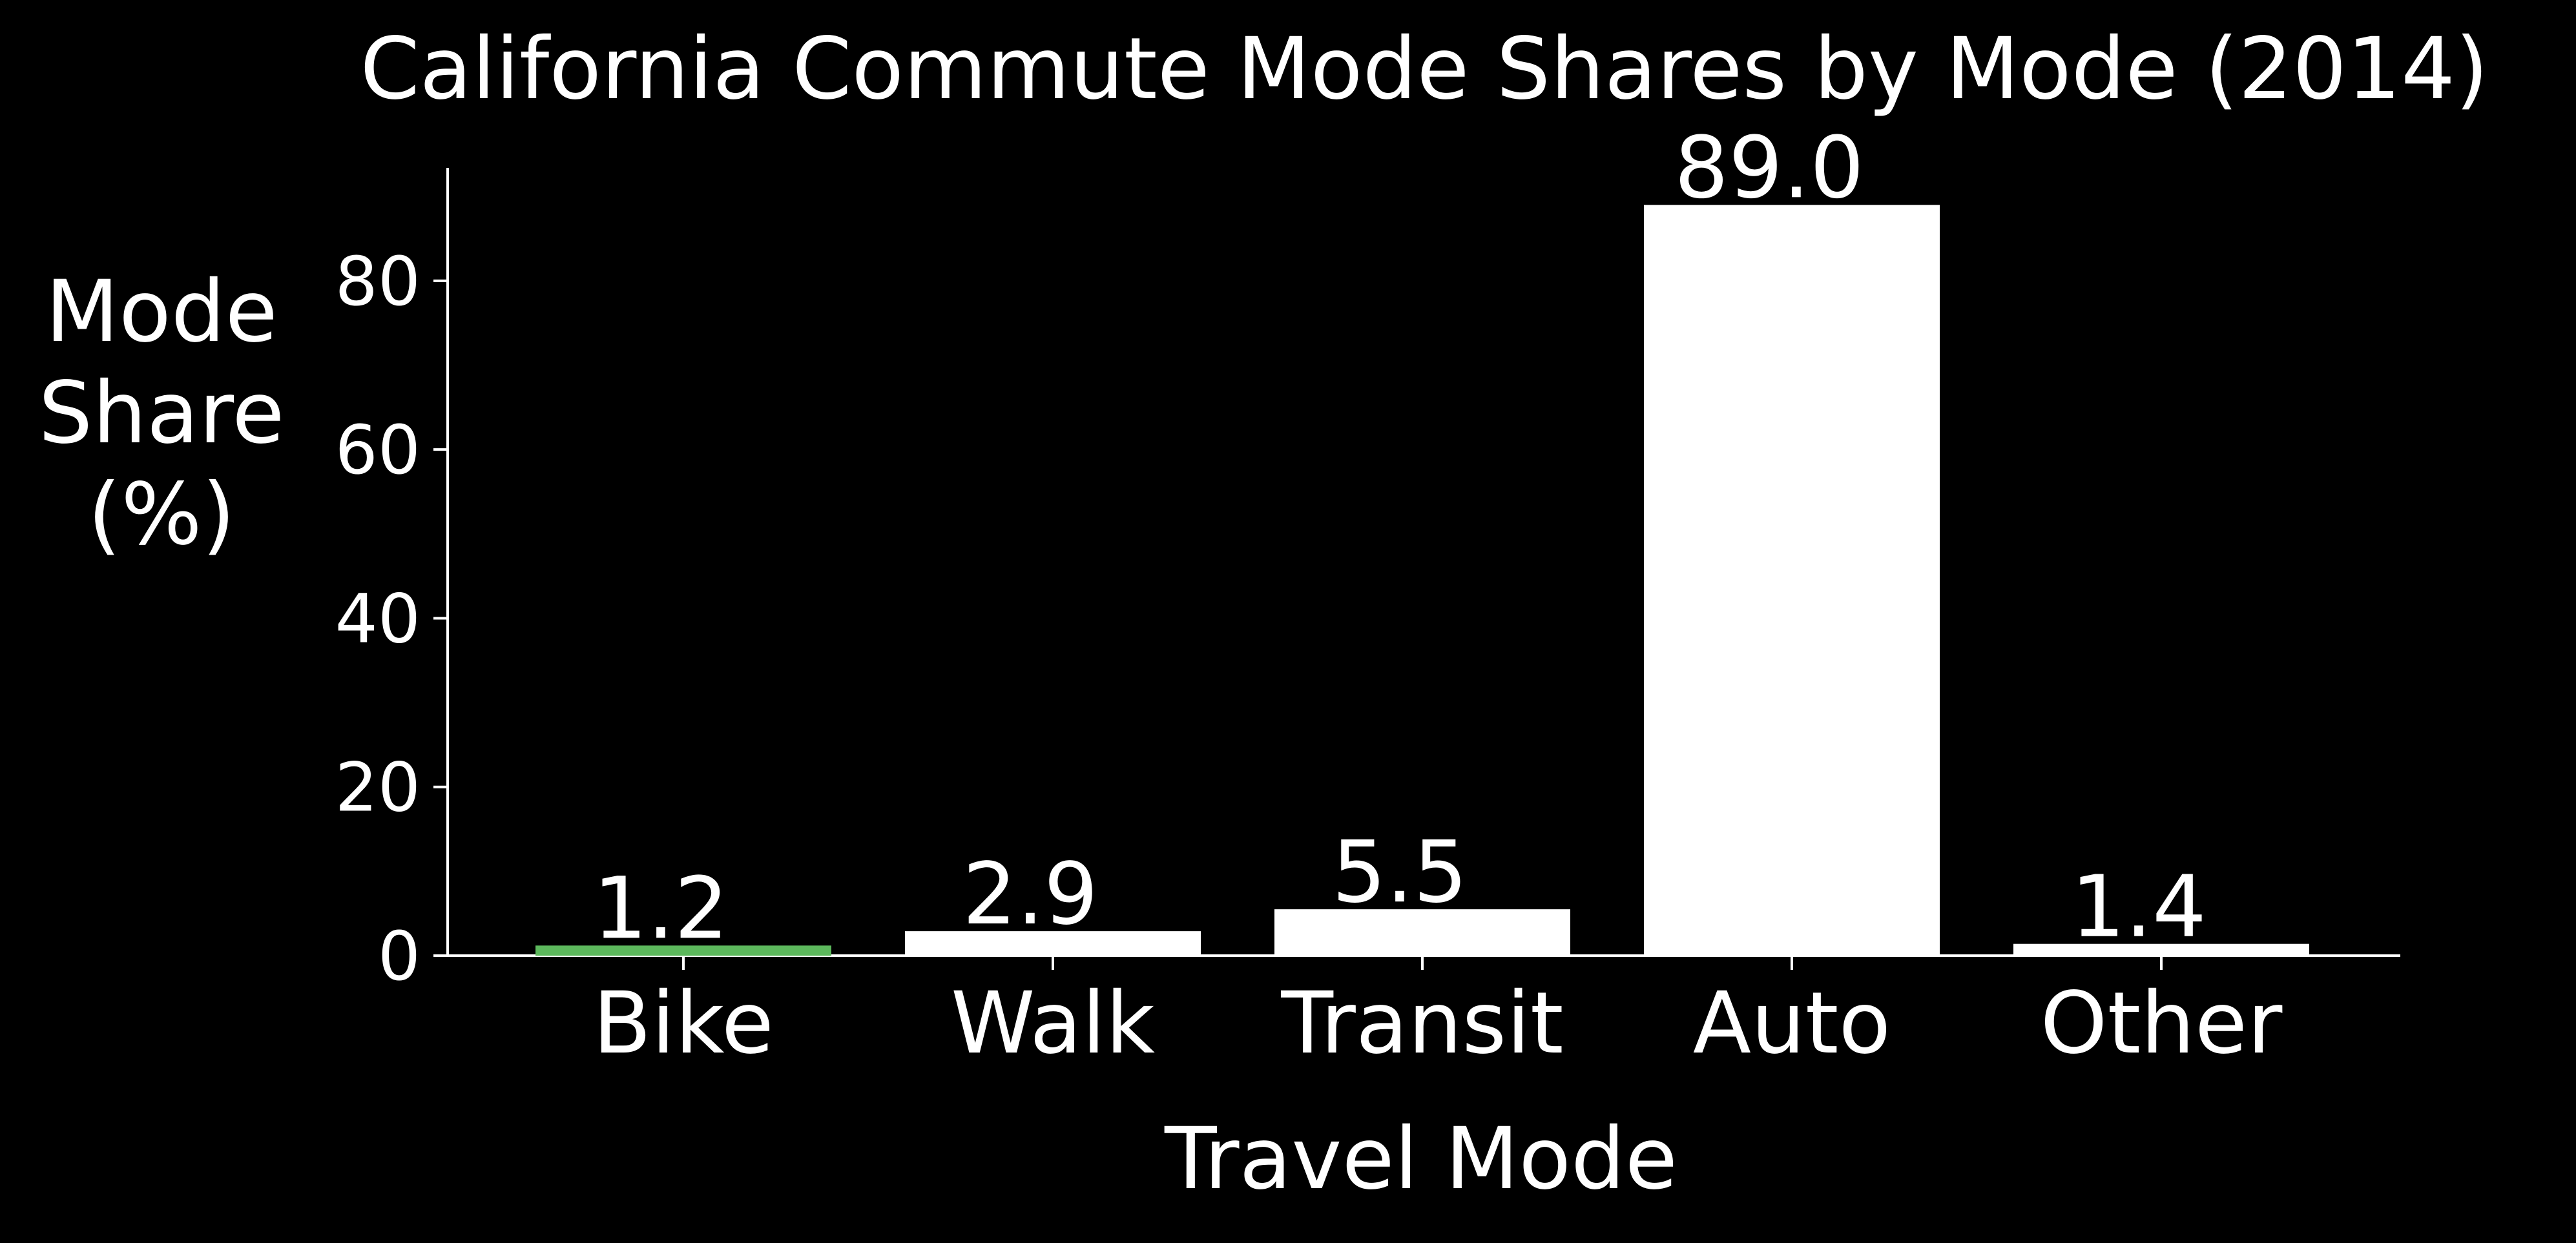 Image resolution: width=2576 pixels, height=1243 pixels. Describe the element at coordinates (1053, 1023) in the screenshot. I see `x-tick-label-walk: Walk` at that location.